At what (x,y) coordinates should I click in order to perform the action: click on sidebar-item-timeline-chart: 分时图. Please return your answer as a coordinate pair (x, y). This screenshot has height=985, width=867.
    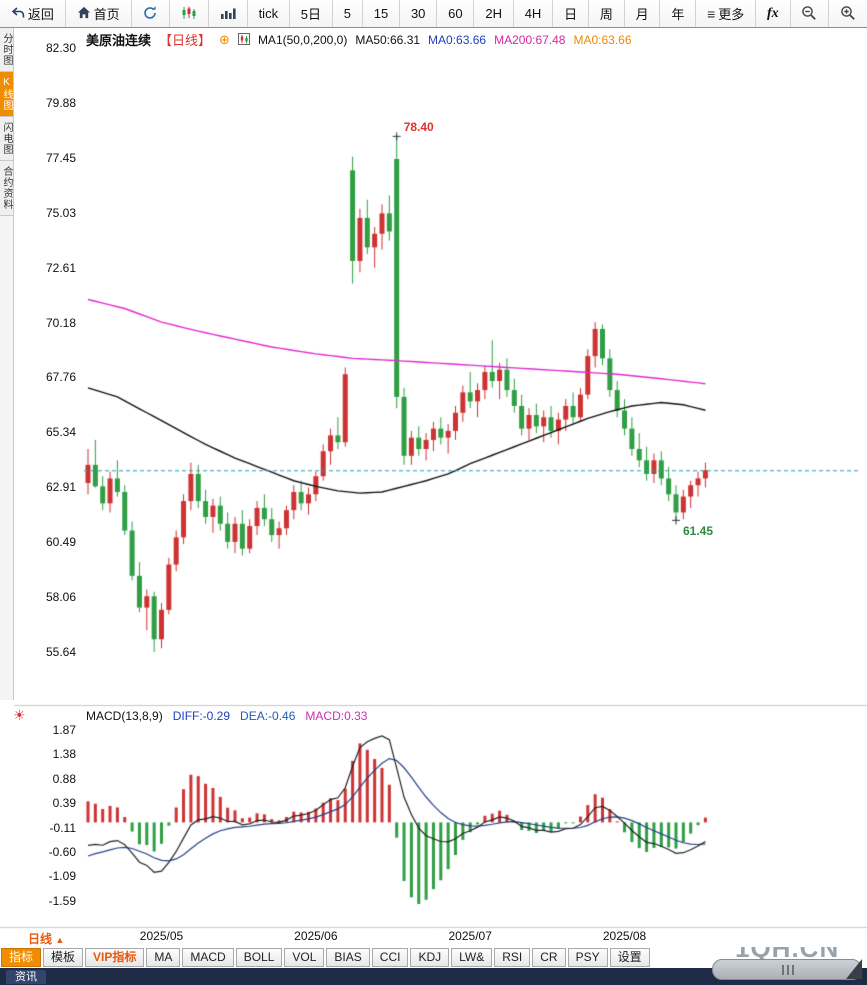
    Looking at the image, I should click on (6, 50).